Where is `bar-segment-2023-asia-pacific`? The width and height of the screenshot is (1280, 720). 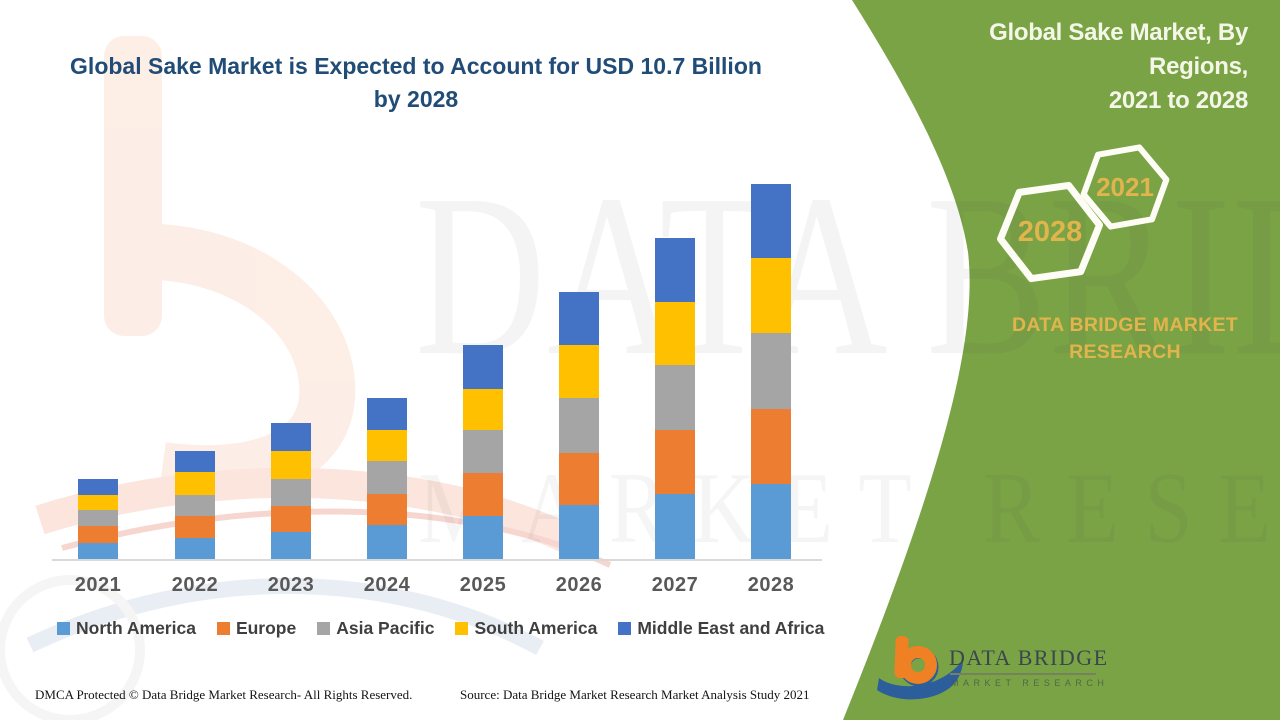 bar-segment-2023-asia-pacific is located at coordinates (291, 492).